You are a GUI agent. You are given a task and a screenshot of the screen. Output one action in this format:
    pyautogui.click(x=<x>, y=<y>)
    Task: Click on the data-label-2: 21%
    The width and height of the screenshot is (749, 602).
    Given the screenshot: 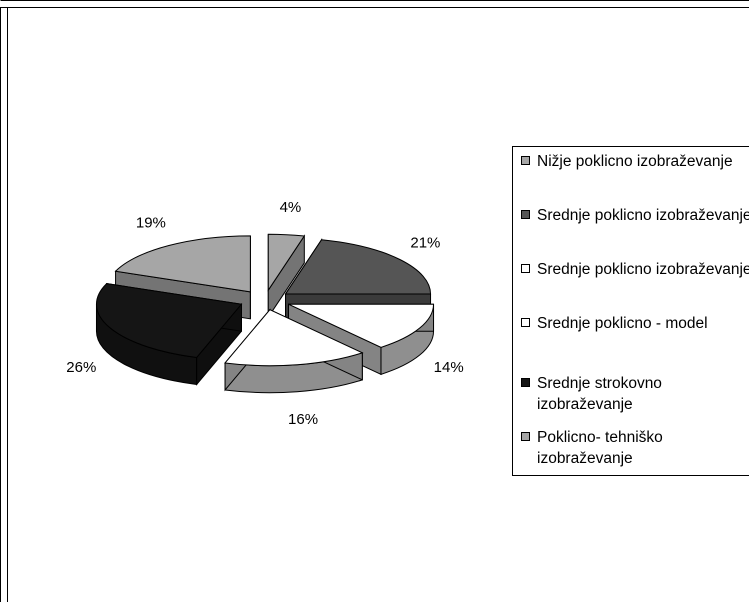 What is the action you would take?
    pyautogui.click(x=425, y=242)
    